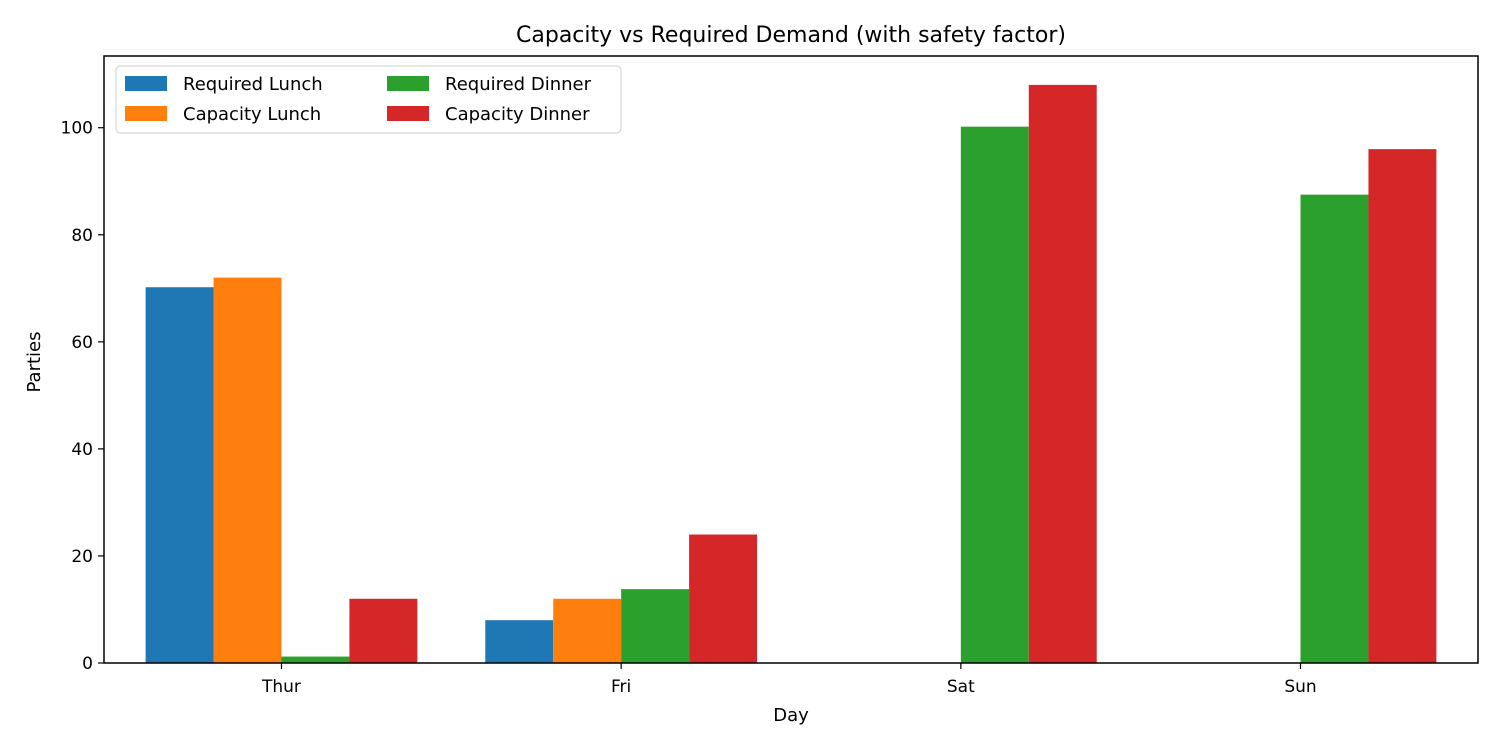 The width and height of the screenshot is (1500, 750). I want to click on x-tick-label-thur: Thur, so click(281, 687).